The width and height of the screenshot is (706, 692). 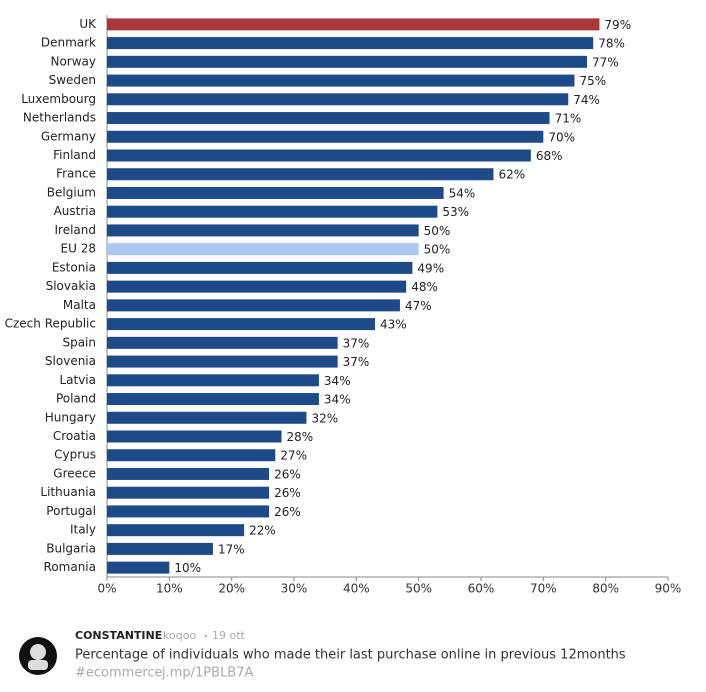 What do you see at coordinates (70, 417) in the screenshot?
I see `category-label: Hungary` at bounding box center [70, 417].